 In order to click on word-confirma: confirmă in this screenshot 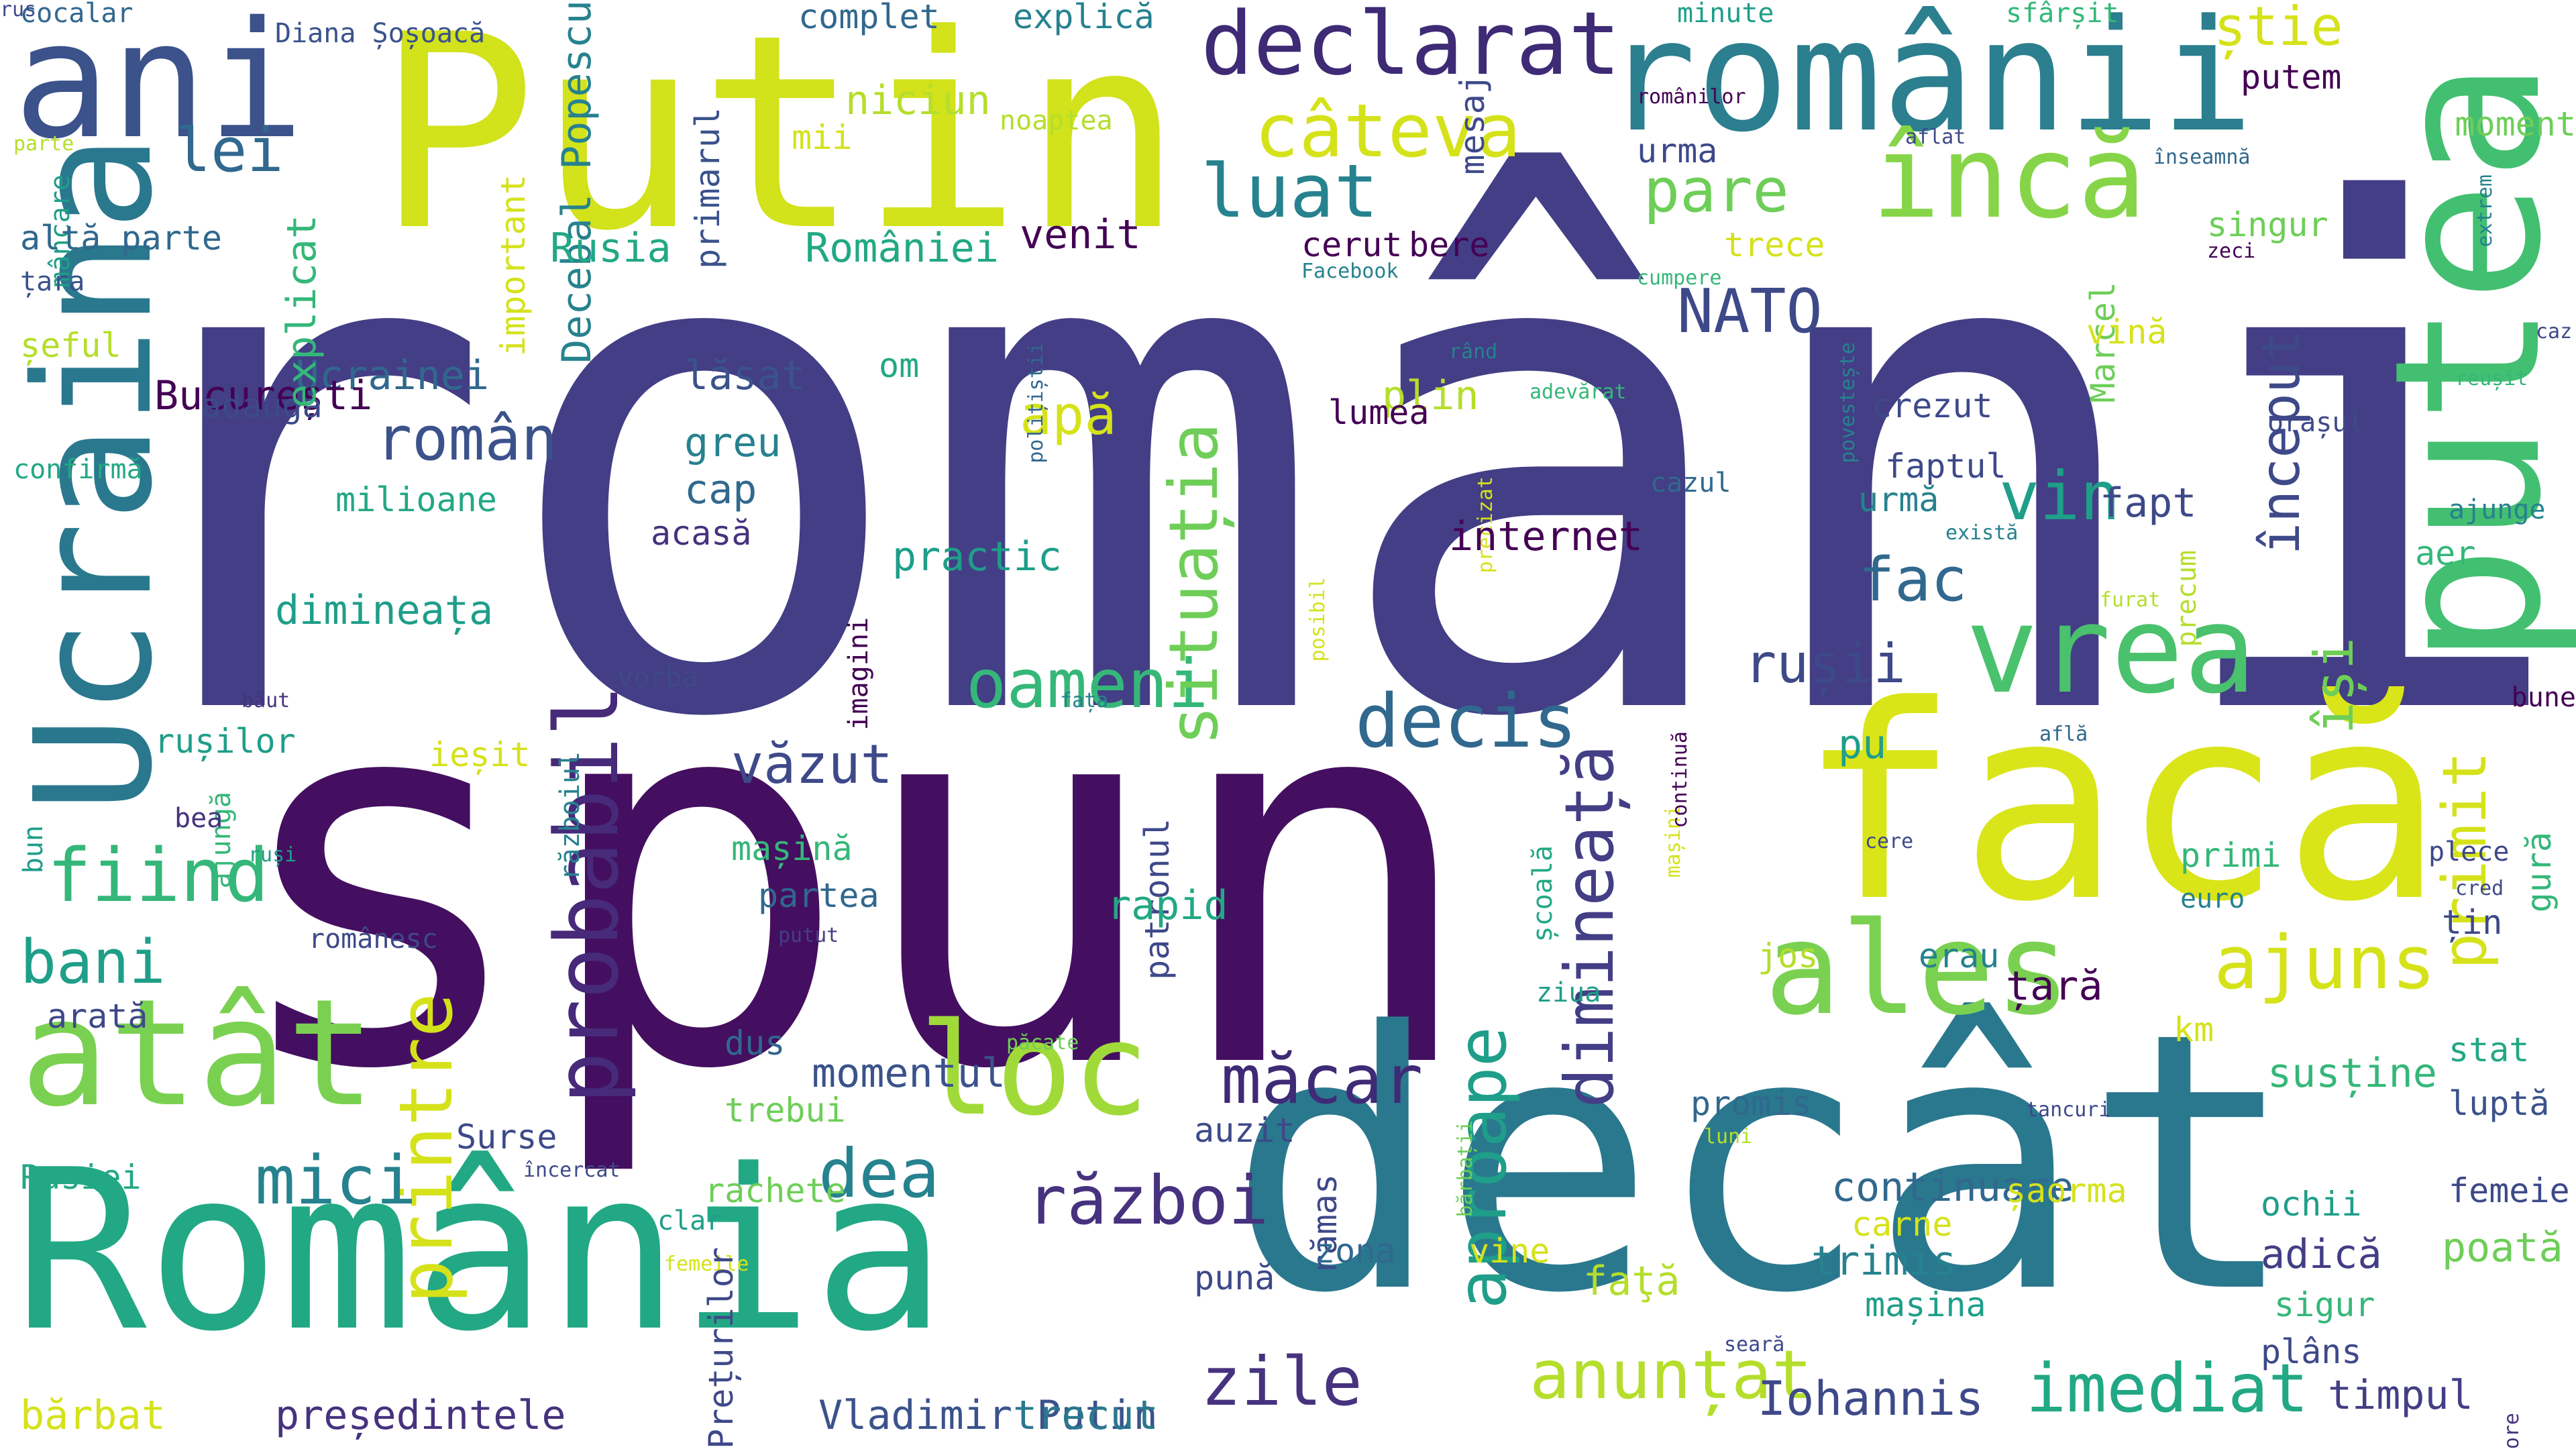, I will do `click(78, 469)`.